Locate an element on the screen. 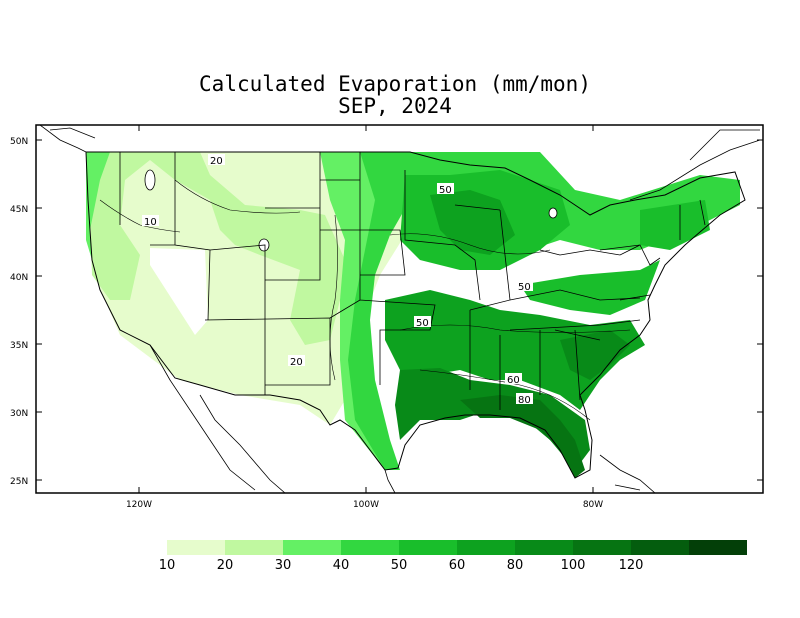 This screenshot has height=618, width=800. map-title: Calculated Evaporation (mm/mon) is located at coordinates (395, 84).